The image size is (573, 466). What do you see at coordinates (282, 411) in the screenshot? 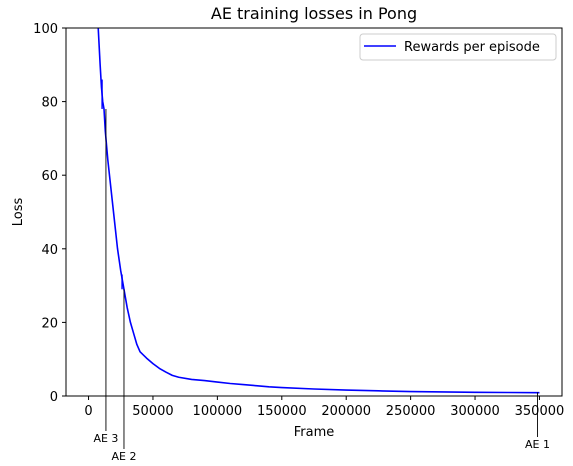
I see `x-tick-label: 150000` at bounding box center [282, 411].